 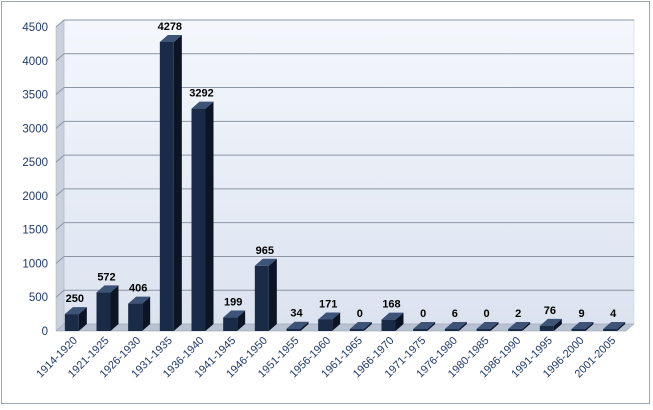 I want to click on data-label: 168, so click(x=391, y=305).